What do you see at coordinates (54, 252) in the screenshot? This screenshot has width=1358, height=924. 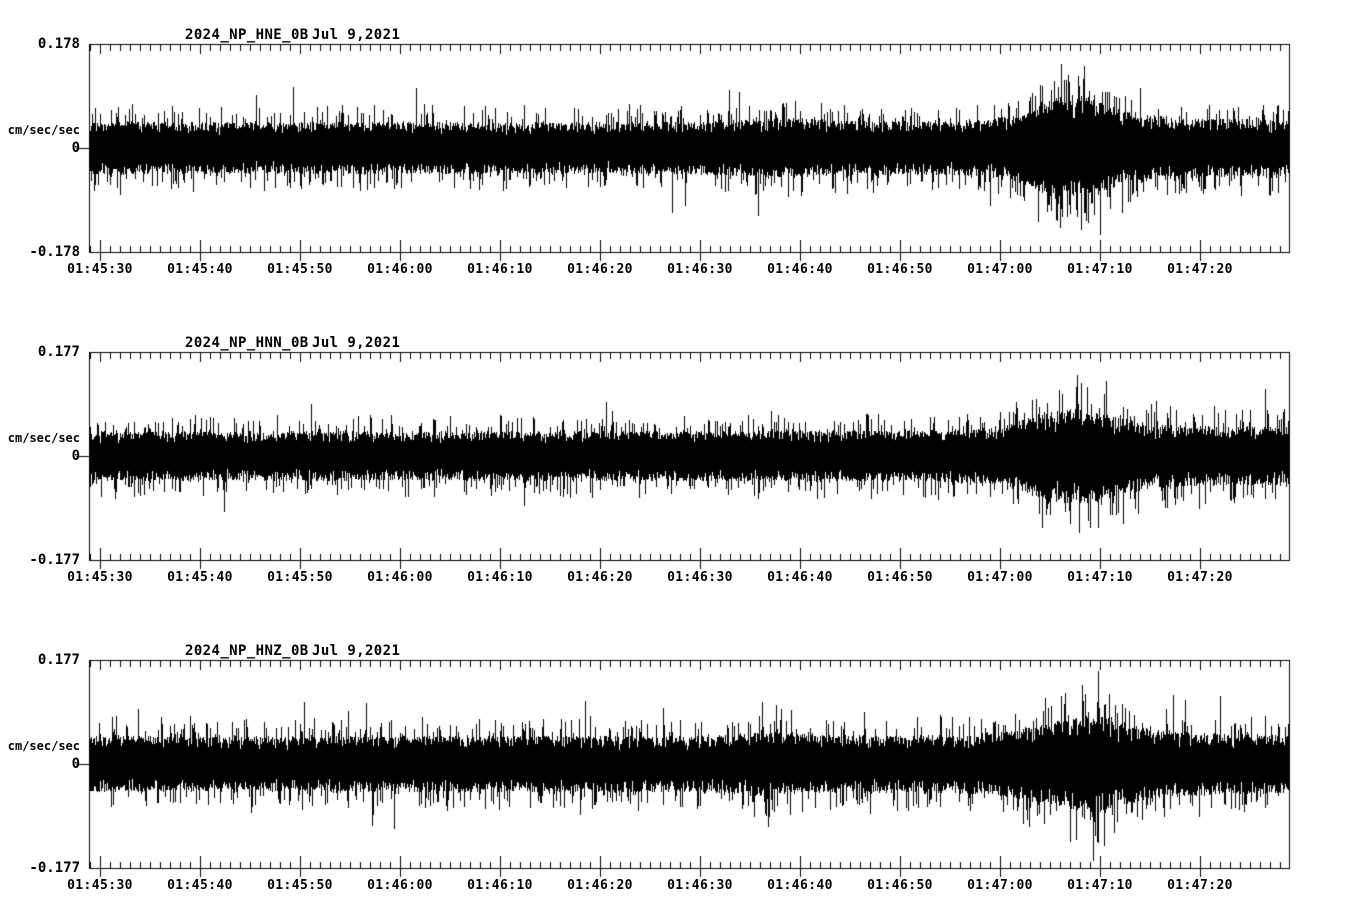 I see `y-axis-min-label: -0.178` at bounding box center [54, 252].